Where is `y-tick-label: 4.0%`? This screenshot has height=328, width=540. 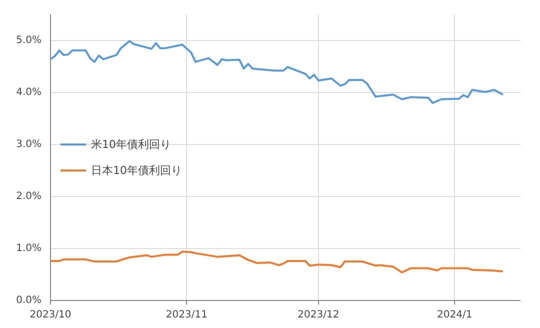
y-tick-label: 4.0% is located at coordinates (29, 92).